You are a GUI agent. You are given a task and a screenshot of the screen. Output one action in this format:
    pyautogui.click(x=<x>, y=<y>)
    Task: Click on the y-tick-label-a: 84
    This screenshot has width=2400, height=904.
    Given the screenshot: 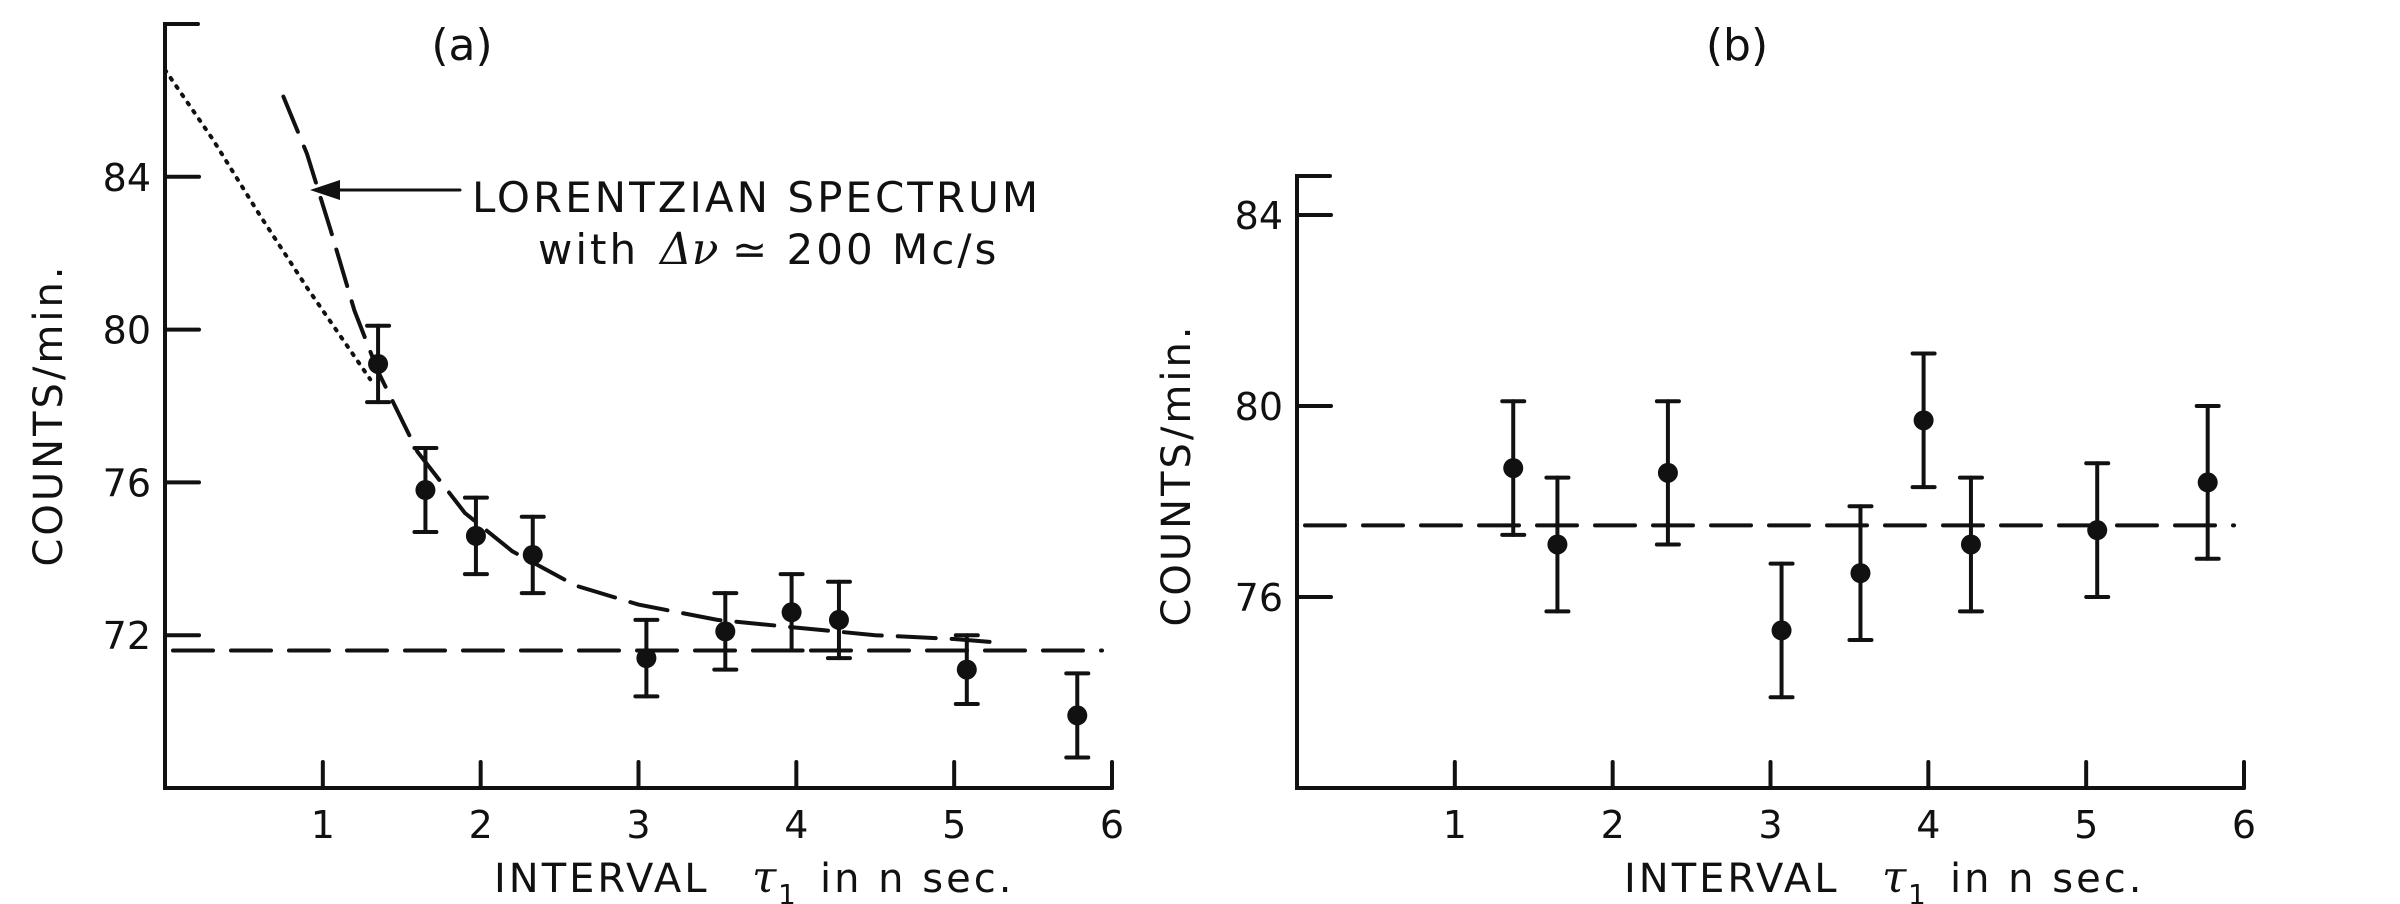 What is the action you would take?
    pyautogui.click(x=127, y=178)
    